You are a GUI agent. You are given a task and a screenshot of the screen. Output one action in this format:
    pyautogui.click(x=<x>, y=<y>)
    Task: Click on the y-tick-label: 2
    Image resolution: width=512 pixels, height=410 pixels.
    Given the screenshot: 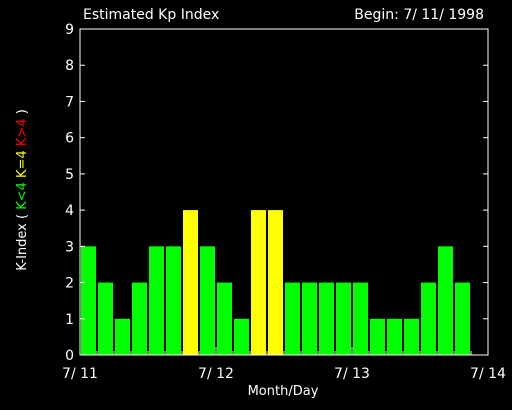 What is the action you would take?
    pyautogui.click(x=69, y=284)
    